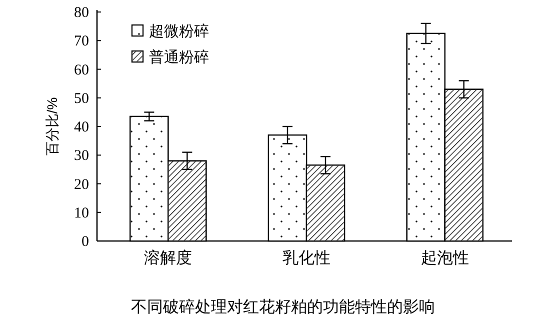 The height and width of the screenshot is (332, 546). I want to click on text: 不同破碎处理对红花籽粕的功能特性的影响, so click(283, 307).